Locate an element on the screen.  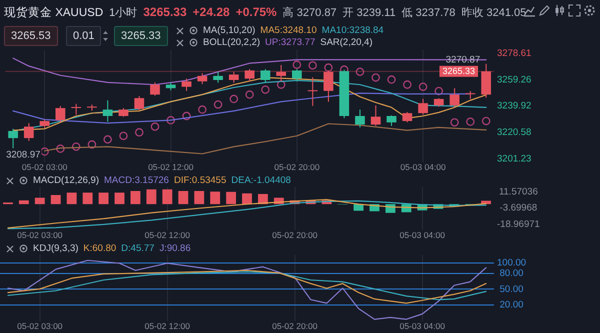
y-tick-label: 50.00 is located at coordinates (512, 289).